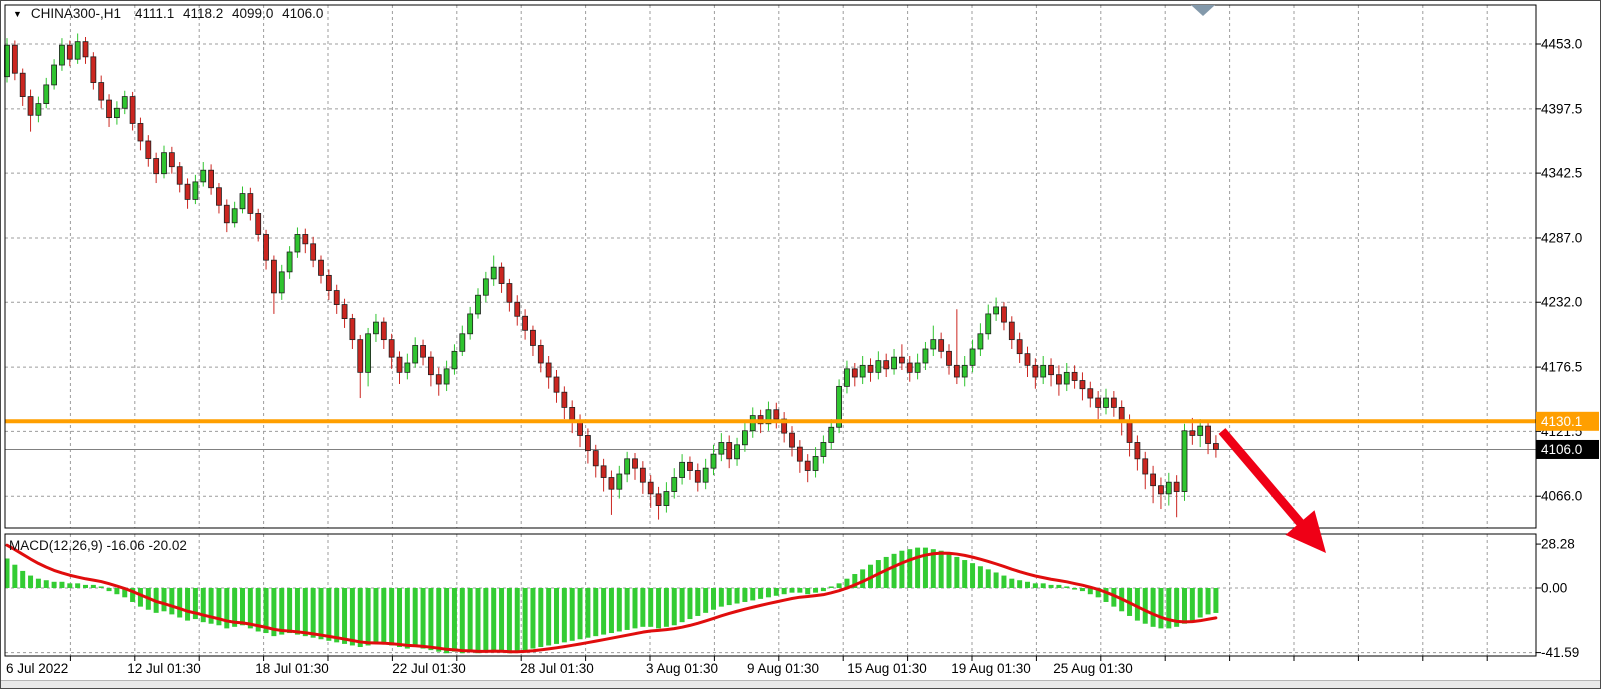  Describe the element at coordinates (37, 668) in the screenshot. I see `time-axis-label: 6 Jul 2022` at that location.